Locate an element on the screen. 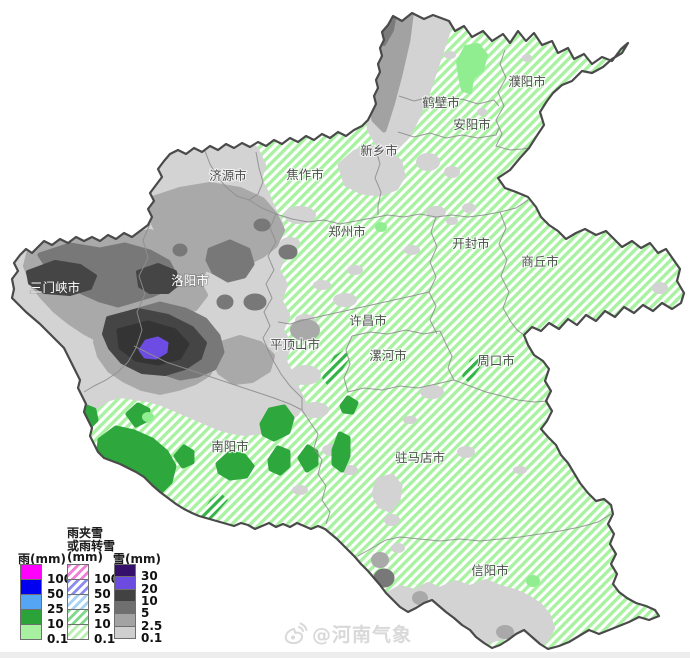  city-label-xinyang: 信阳市 is located at coordinates (490, 570).